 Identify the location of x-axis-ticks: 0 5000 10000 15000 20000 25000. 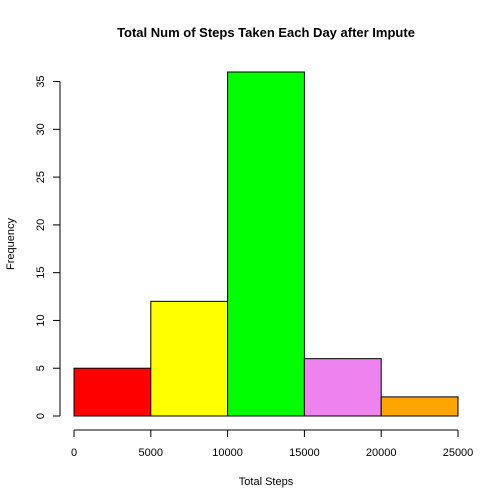
(272, 444).